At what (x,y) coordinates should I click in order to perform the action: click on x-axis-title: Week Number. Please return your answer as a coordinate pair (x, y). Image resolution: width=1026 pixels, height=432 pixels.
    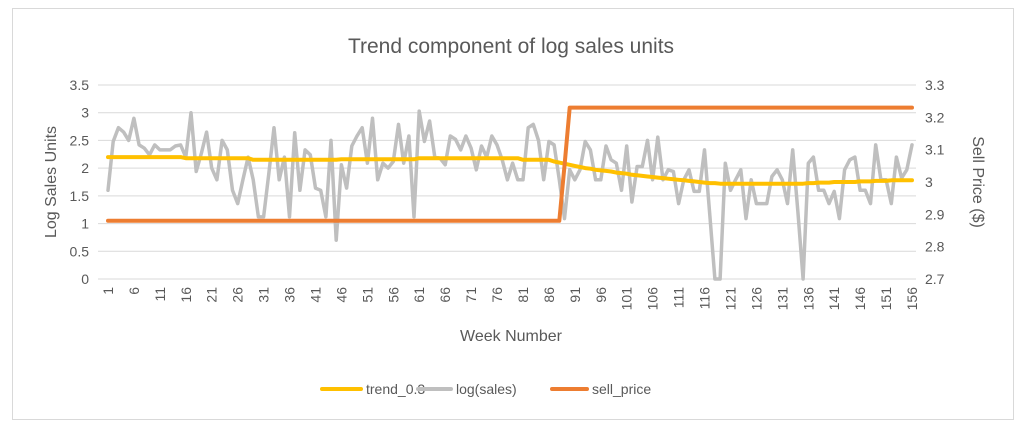
    Looking at the image, I should click on (511, 336).